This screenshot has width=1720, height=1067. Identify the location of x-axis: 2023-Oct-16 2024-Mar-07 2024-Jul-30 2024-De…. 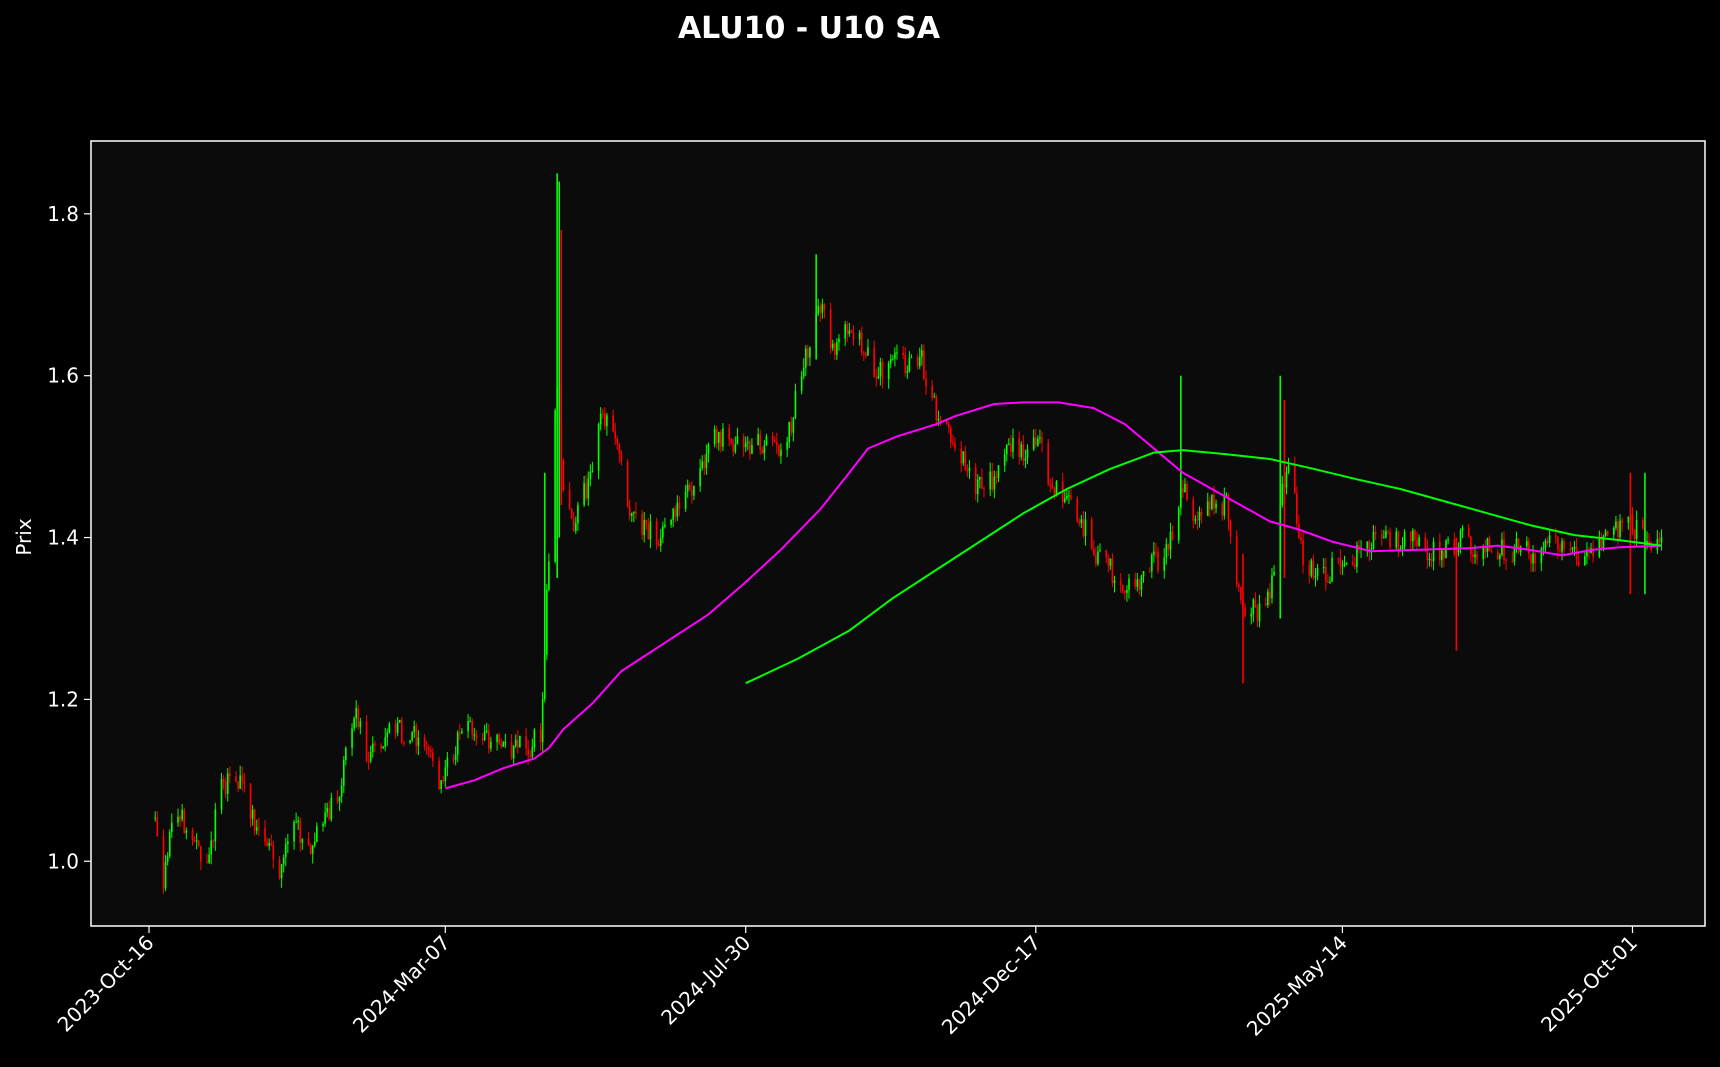
(847, 983).